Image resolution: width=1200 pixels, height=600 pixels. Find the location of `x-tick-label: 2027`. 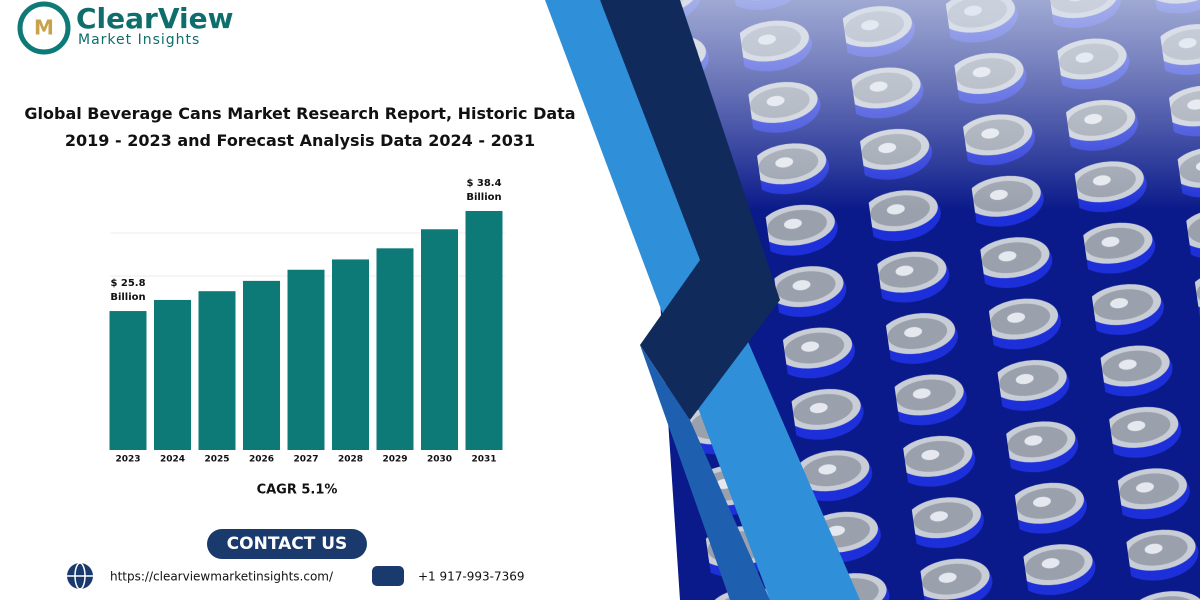

x-tick-label: 2027 is located at coordinates (305, 460).